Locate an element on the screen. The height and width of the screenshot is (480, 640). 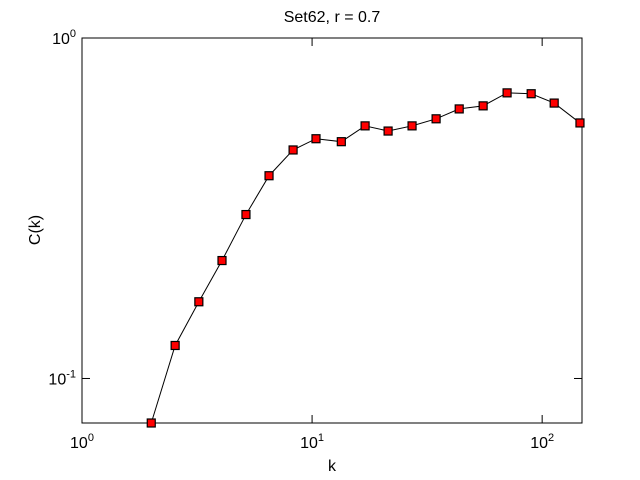
x-tick-label: 10⁰ is located at coordinates (82, 442).